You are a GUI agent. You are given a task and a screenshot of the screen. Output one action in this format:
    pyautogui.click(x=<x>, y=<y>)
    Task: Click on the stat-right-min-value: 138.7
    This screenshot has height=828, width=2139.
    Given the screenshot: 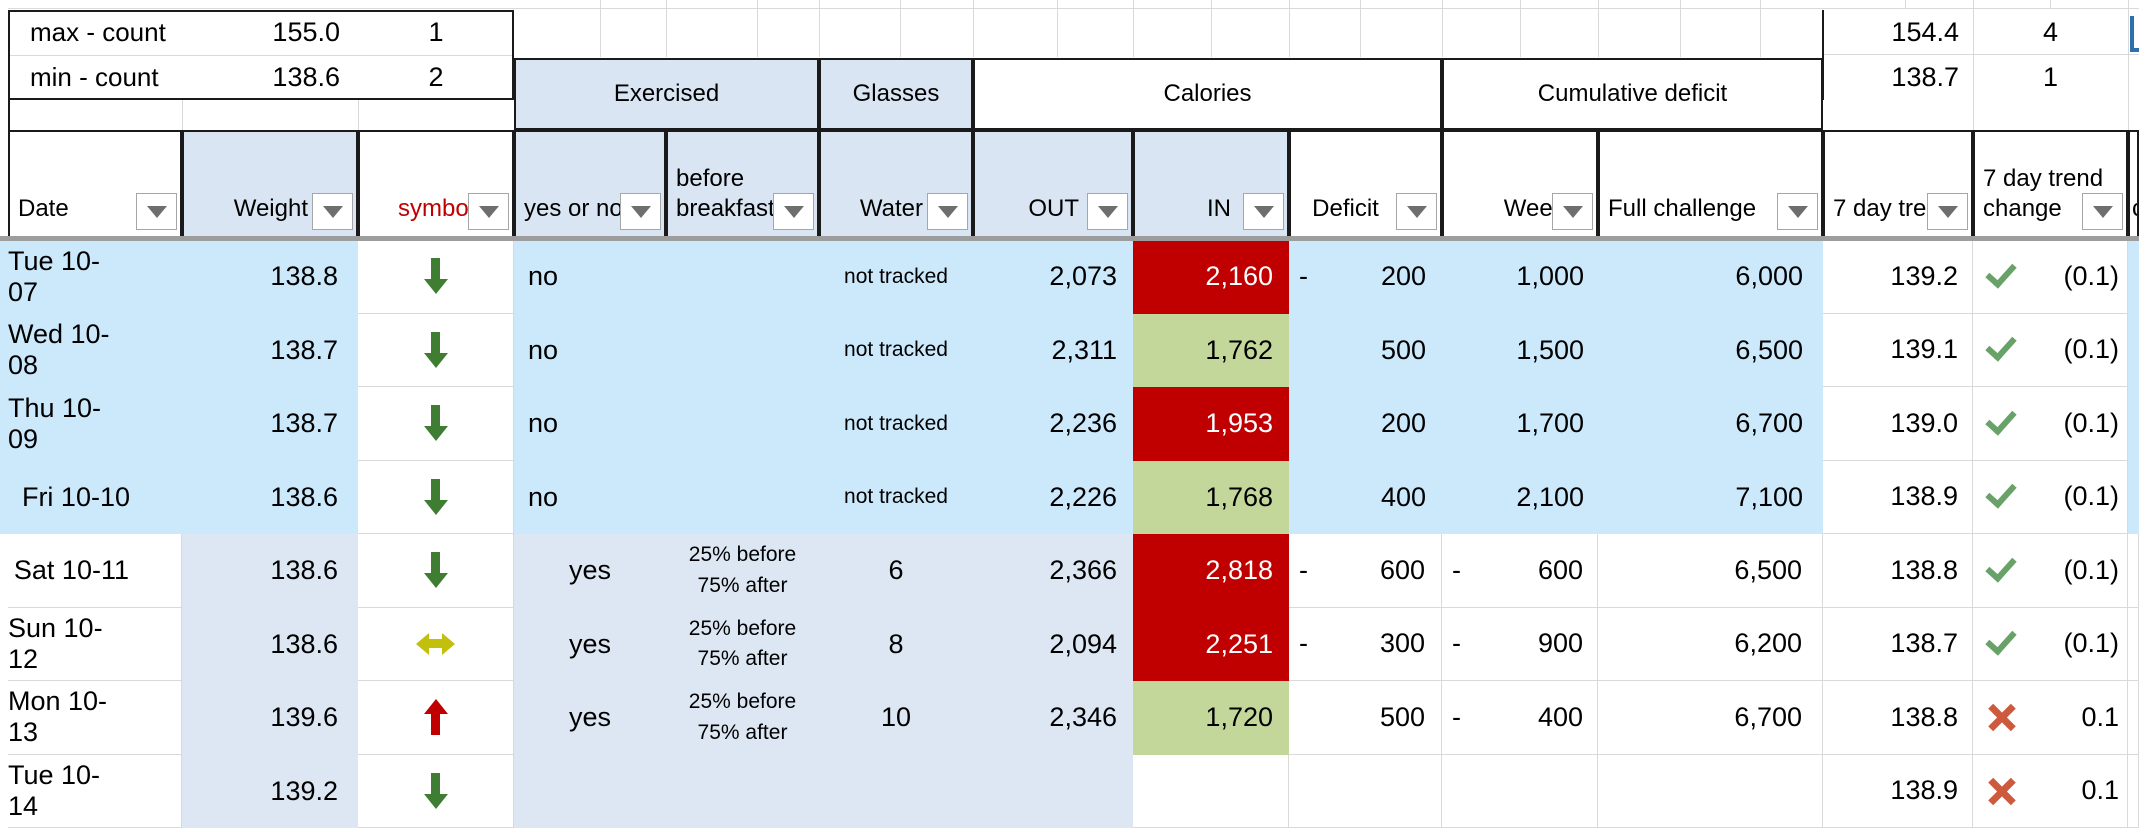 What is the action you would take?
    pyautogui.click(x=1925, y=77)
    